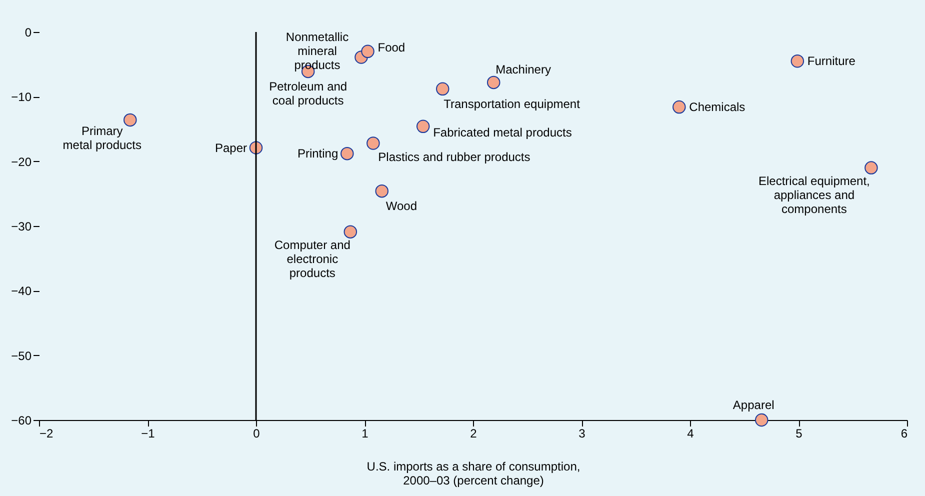 The height and width of the screenshot is (496, 925). I want to click on annotation: Wood, so click(401, 206).